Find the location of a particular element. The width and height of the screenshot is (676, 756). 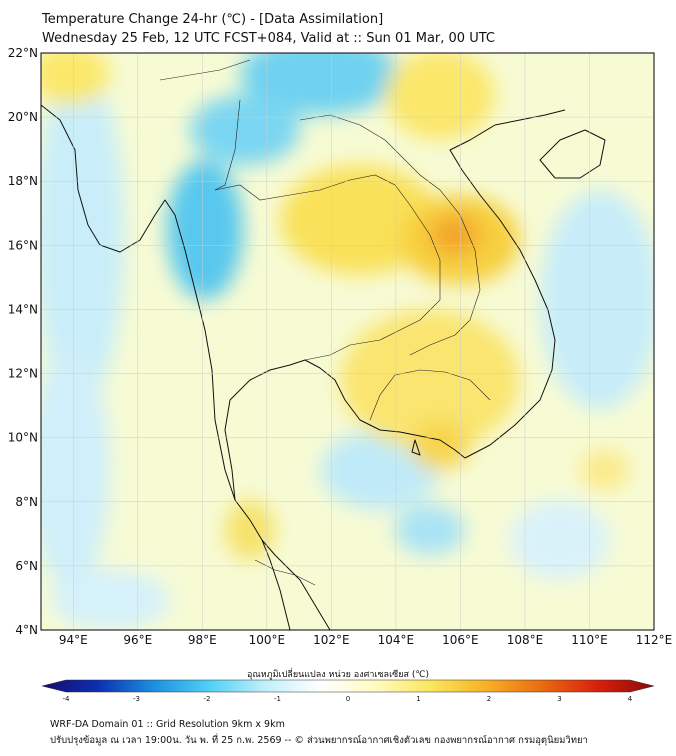

colorbar-tick-label: 1 is located at coordinates (418, 699).